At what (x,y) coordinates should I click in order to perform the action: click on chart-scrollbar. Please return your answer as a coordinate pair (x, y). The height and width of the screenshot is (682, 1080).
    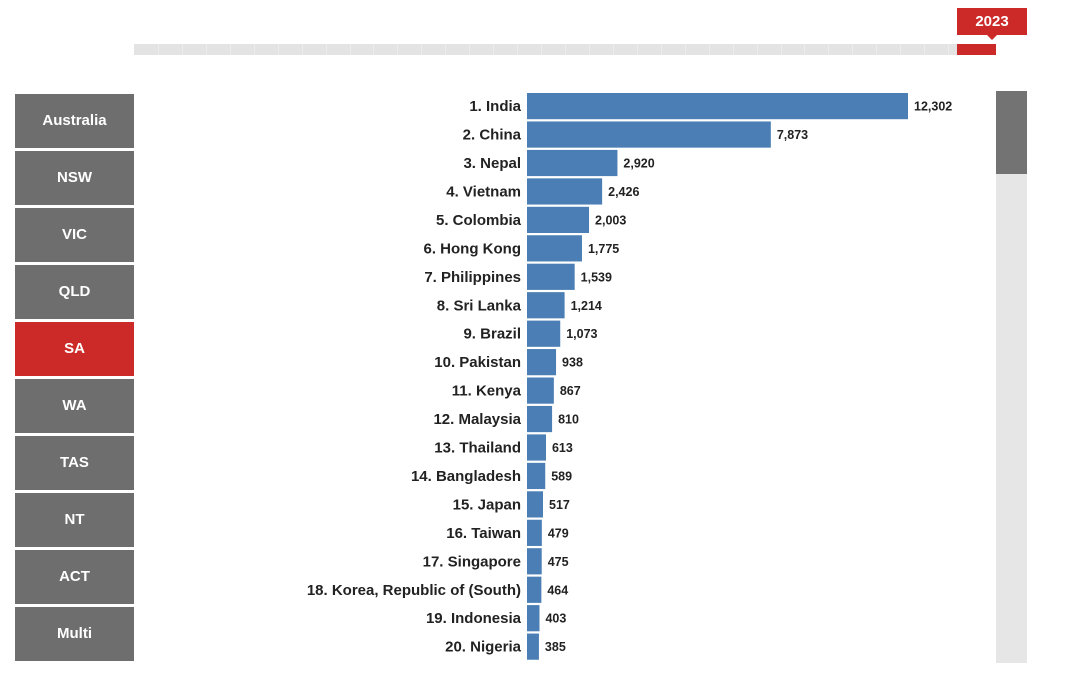
    Looking at the image, I should click on (1011, 377).